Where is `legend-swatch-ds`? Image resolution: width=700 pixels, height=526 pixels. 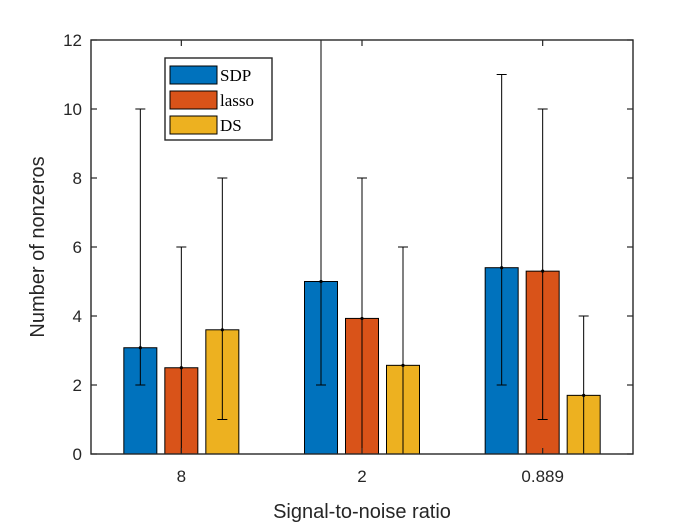
legend-swatch-ds is located at coordinates (193, 125).